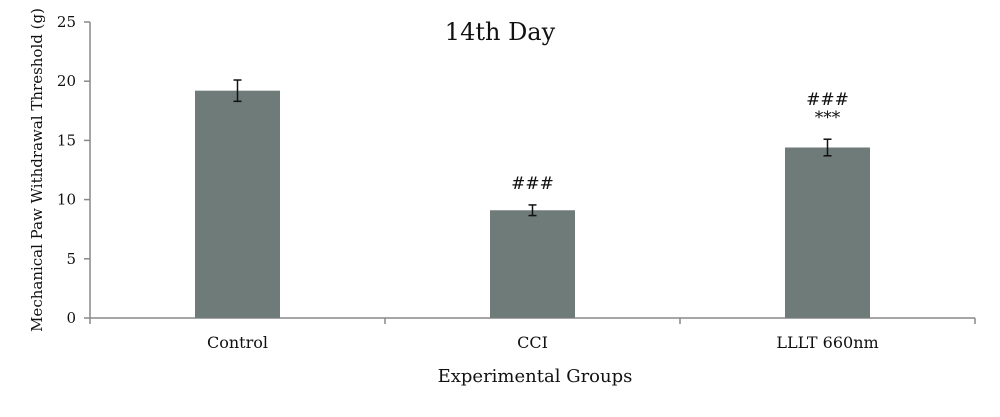 The width and height of the screenshot is (1000, 417). What do you see at coordinates (66, 81) in the screenshot?
I see `y-tick-label: 20` at bounding box center [66, 81].